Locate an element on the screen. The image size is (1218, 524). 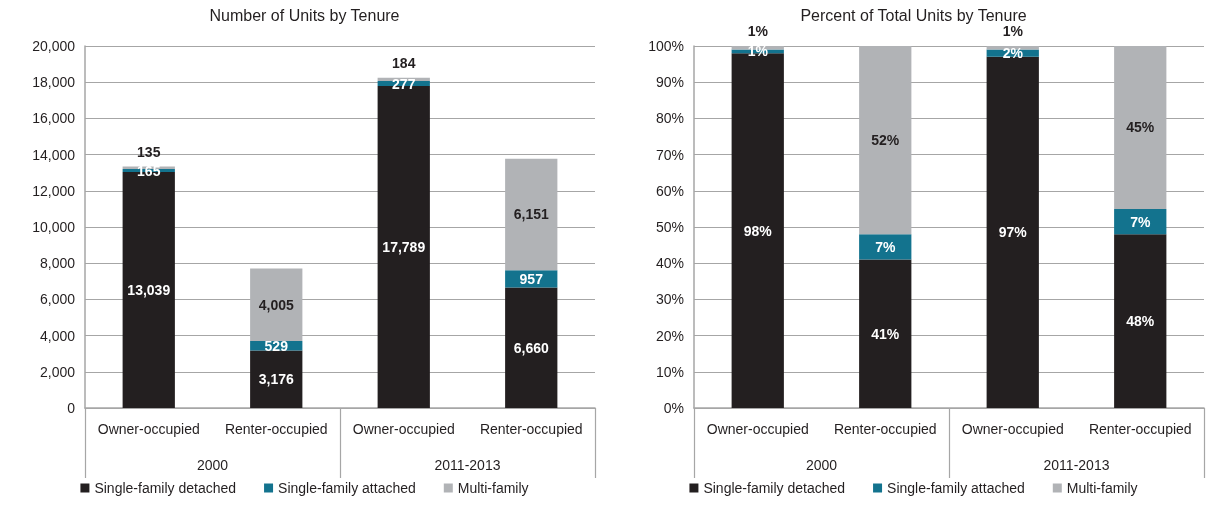
y-tick-label: 8,000 is located at coordinates (57, 263).